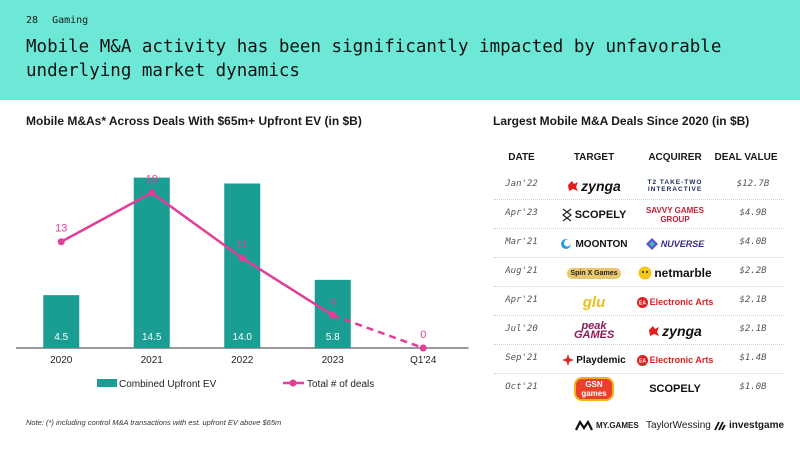  I want to click on deals-value-label: 0, so click(423, 335).